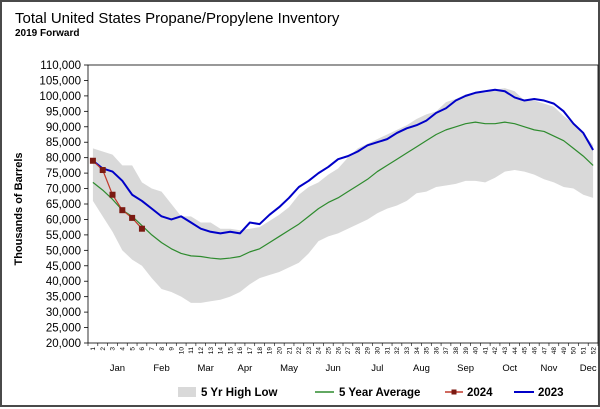  Describe the element at coordinates (60, 81) in the screenshot. I see `y-tick-label: 105,000` at that location.